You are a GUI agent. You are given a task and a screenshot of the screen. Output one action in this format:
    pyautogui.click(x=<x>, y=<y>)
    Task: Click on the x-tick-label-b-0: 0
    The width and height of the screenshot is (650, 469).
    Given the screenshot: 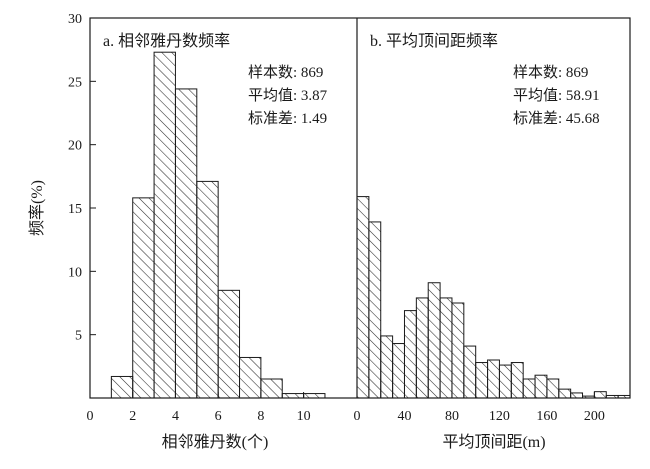 What is the action you would take?
    pyautogui.click(x=357, y=416)
    